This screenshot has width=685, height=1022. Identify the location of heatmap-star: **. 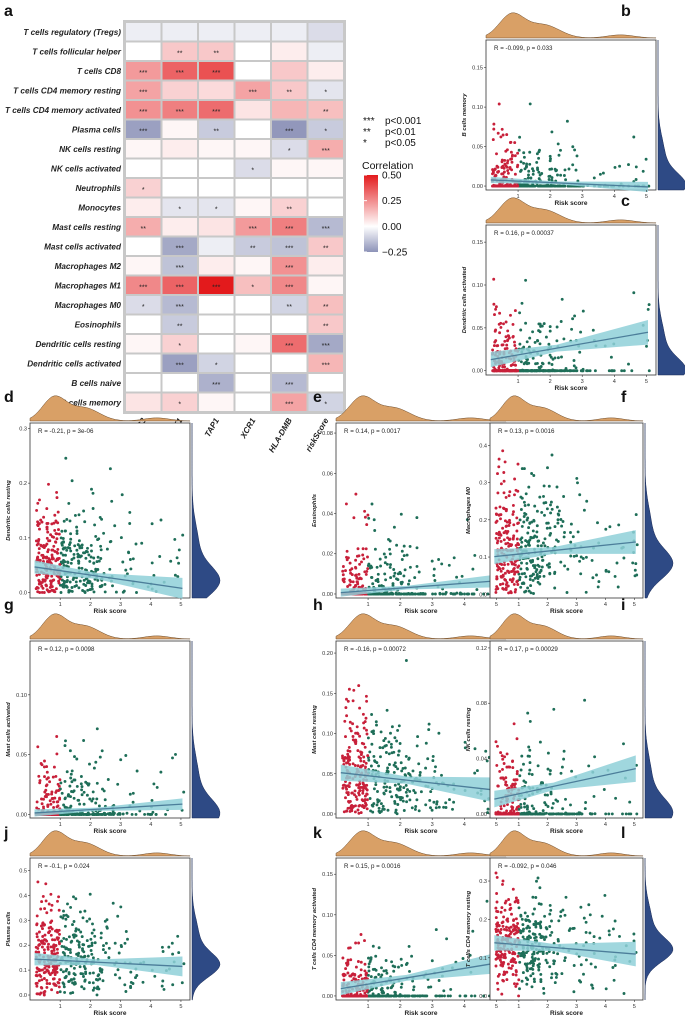
(180, 326).